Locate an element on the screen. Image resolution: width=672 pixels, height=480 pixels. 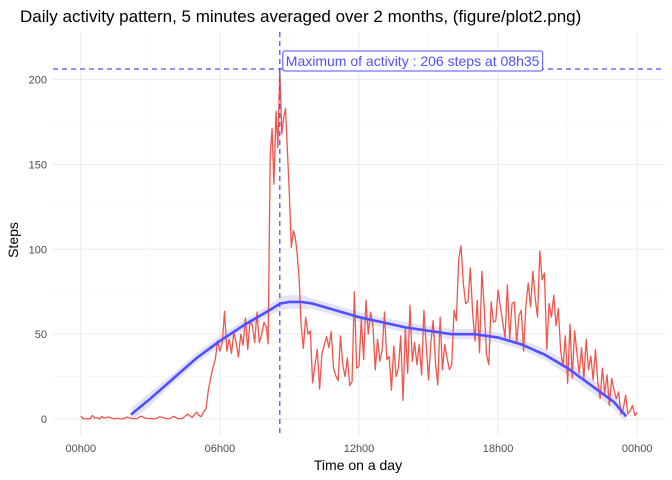
x-tick-label: 06h00 is located at coordinates (220, 449).